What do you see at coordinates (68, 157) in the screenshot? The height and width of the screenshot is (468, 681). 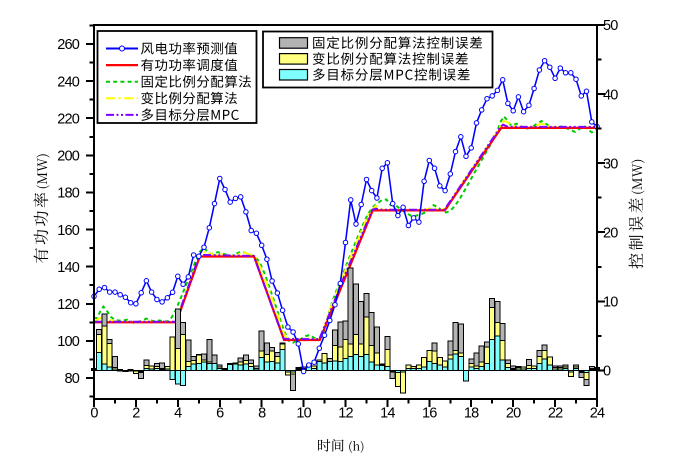 I see `svg-text: 200` at bounding box center [68, 157].